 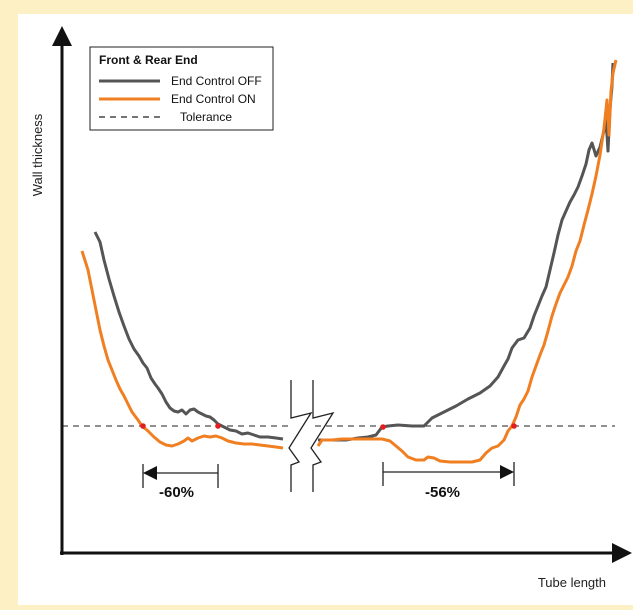 I want to click on legend-title: Front & Rear End, so click(x=148, y=60).